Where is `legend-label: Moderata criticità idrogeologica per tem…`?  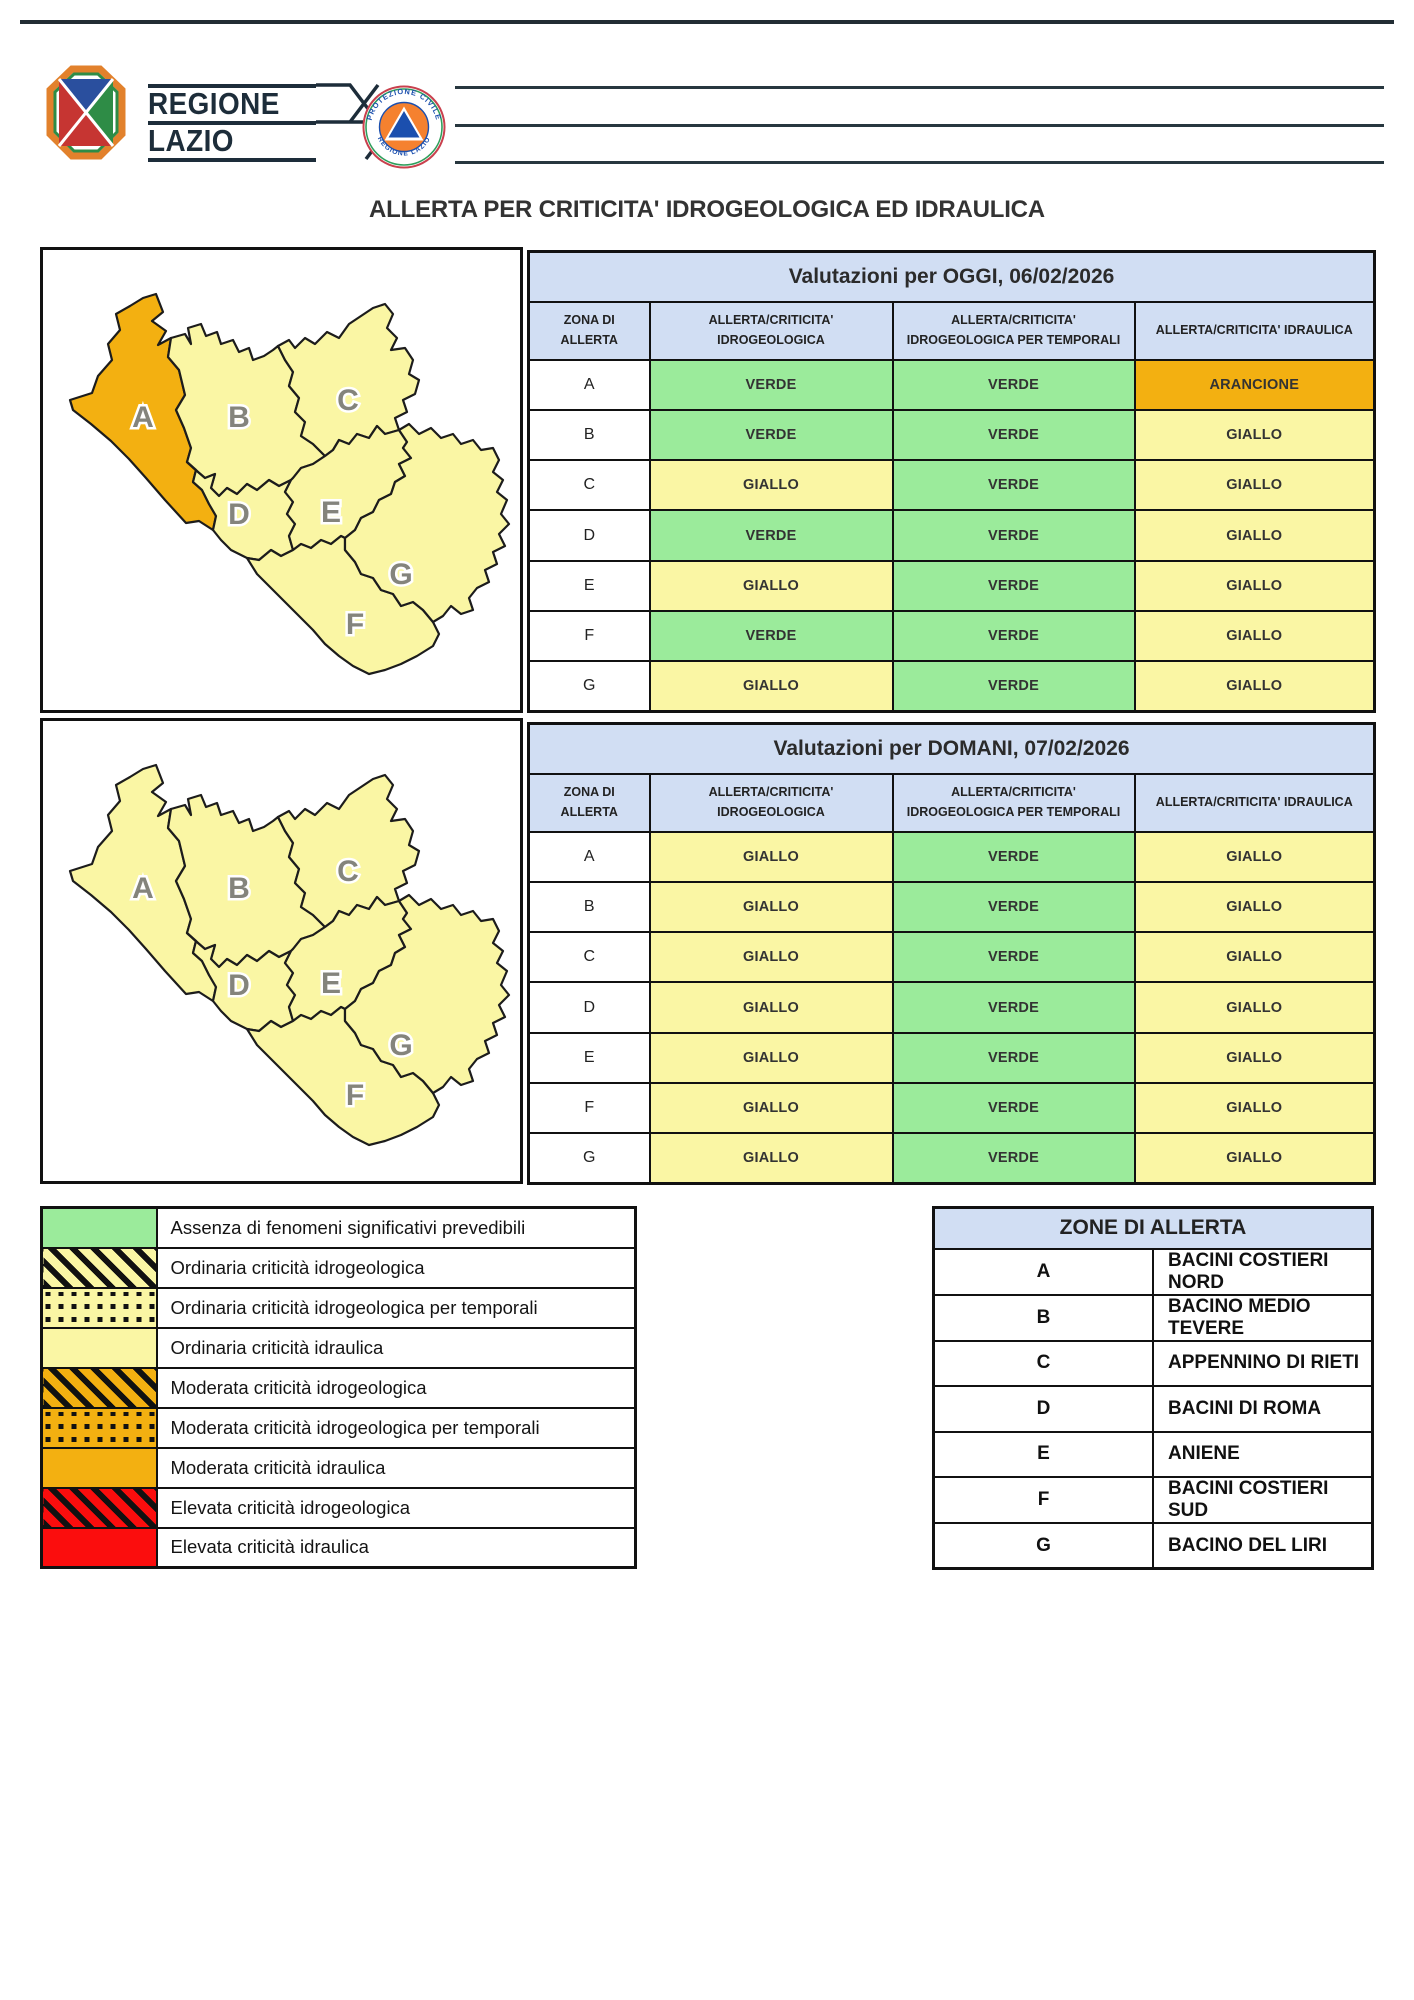 legend-label: Moderata criticità idrogeologica per tem… is located at coordinates (396, 1427).